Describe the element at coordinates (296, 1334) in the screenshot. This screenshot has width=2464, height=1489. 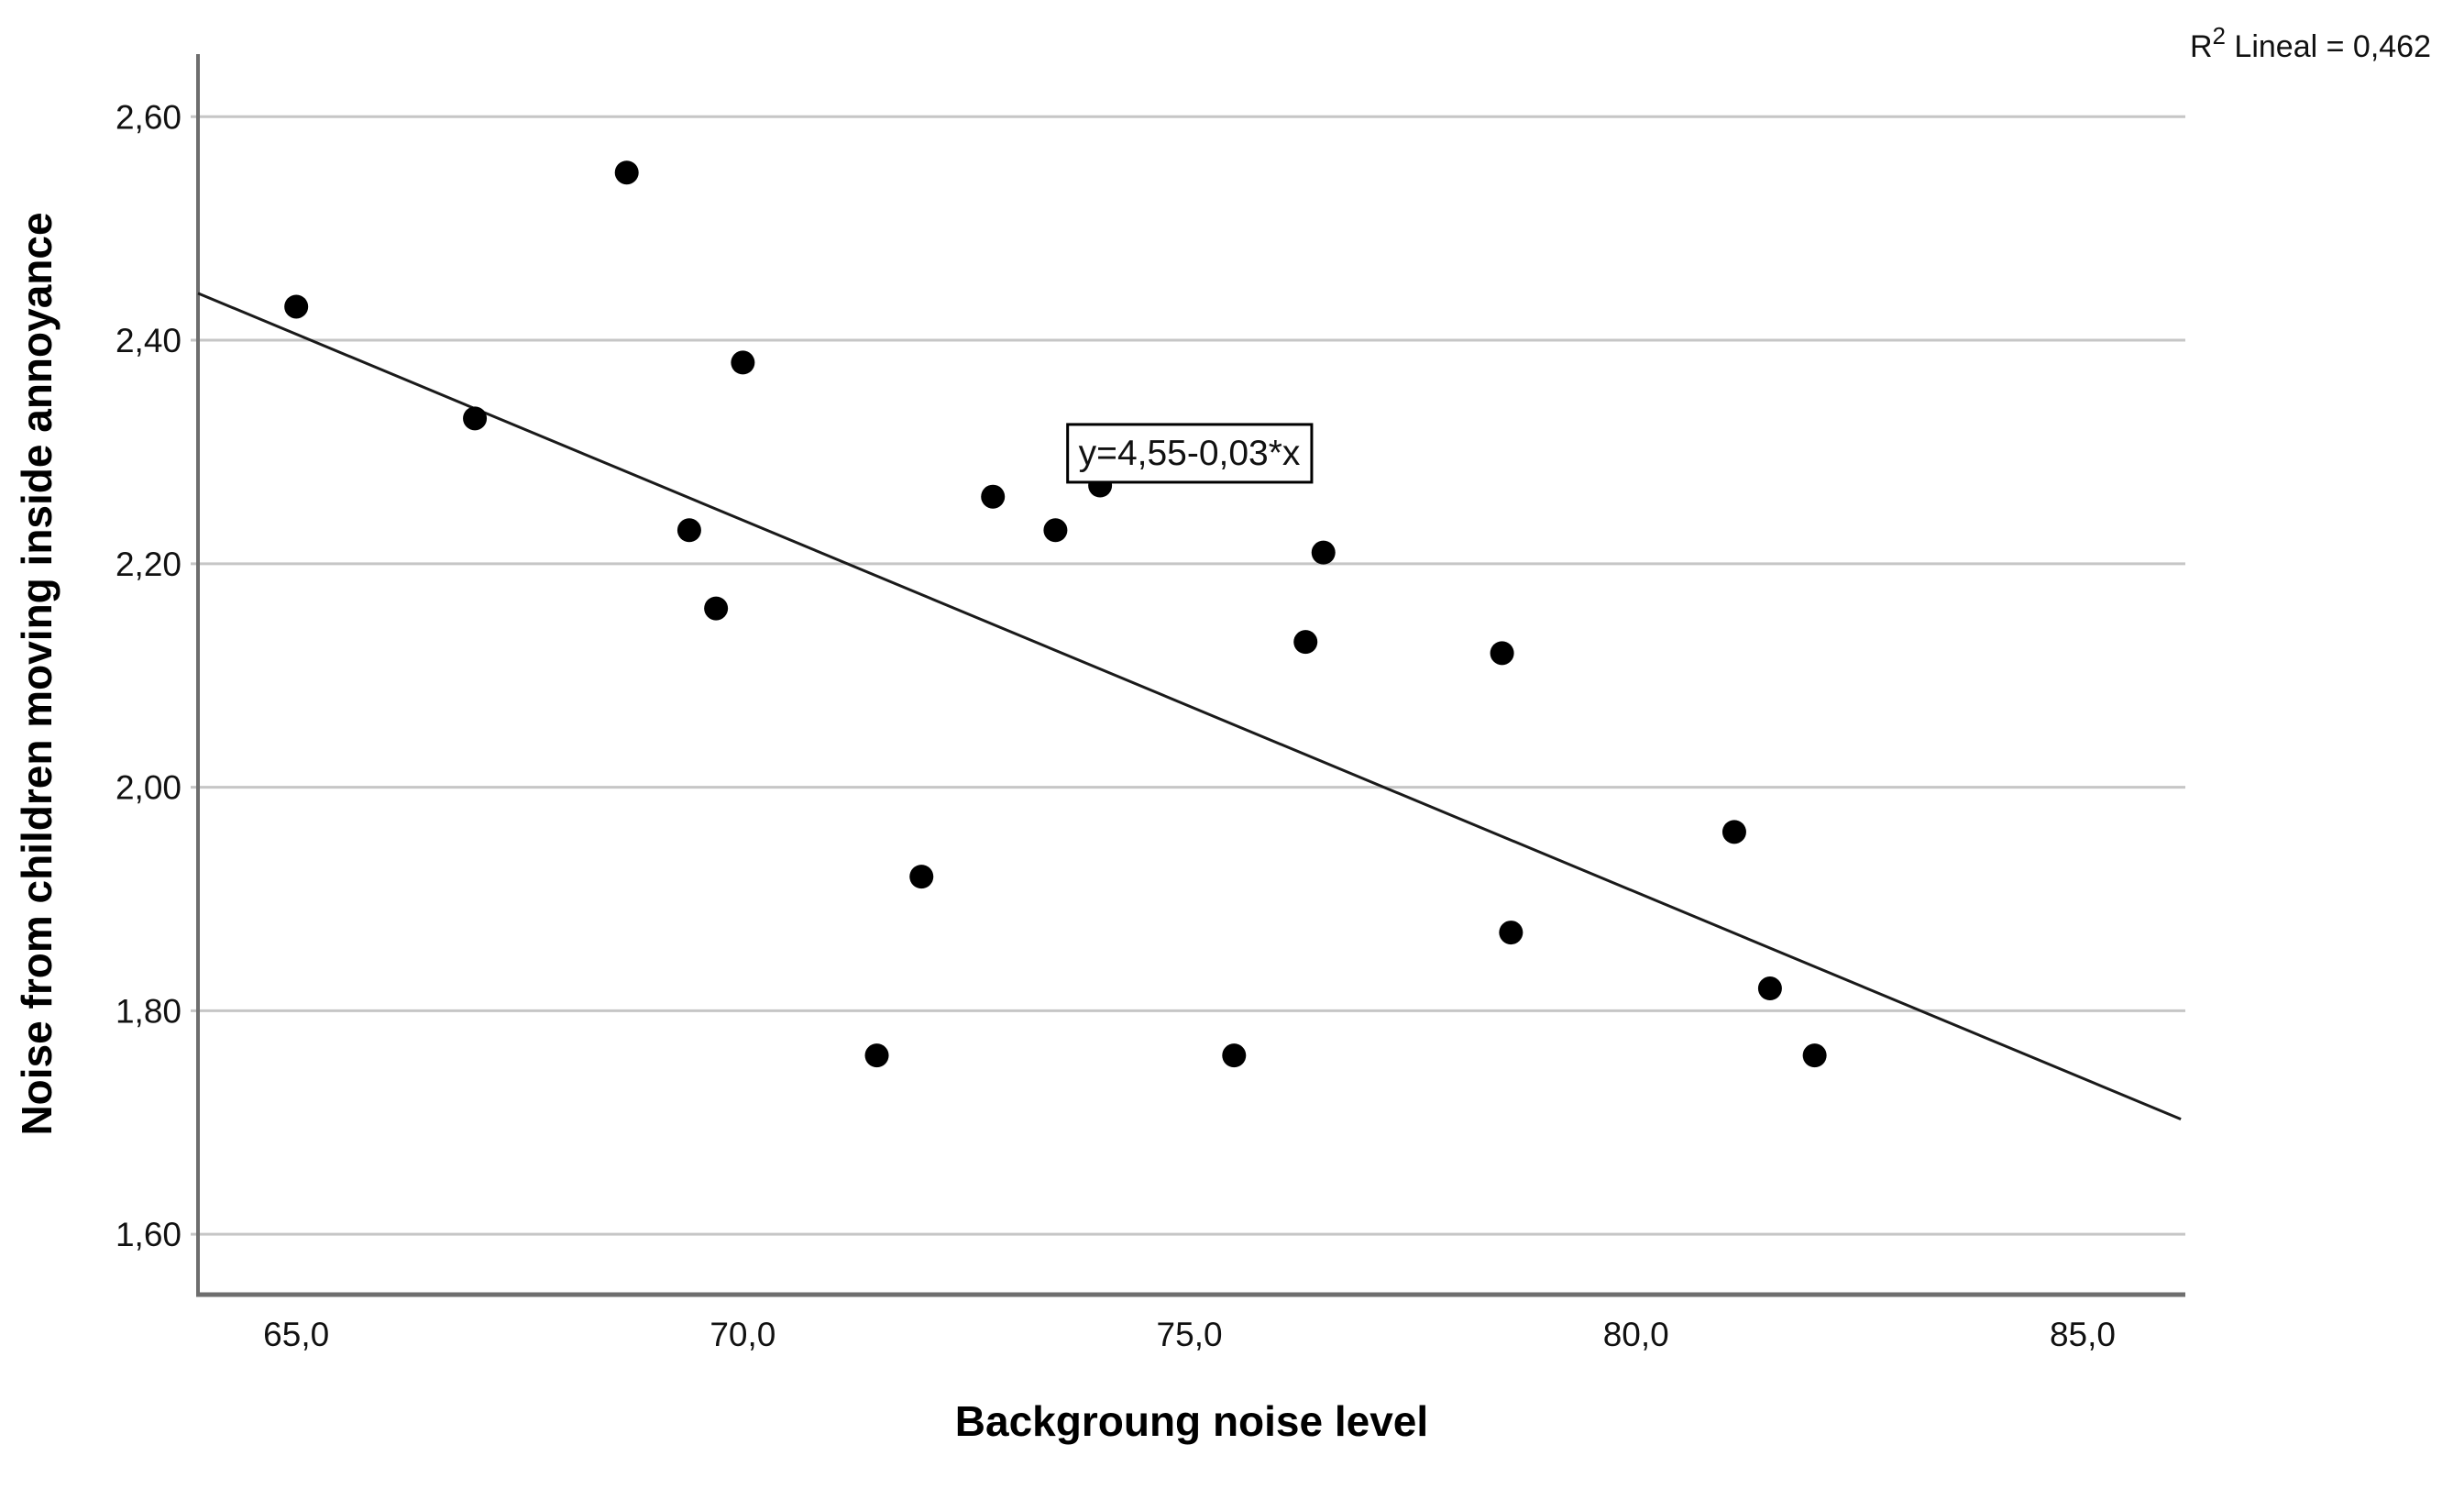
I see `x-tick-label: 65,0` at that location.